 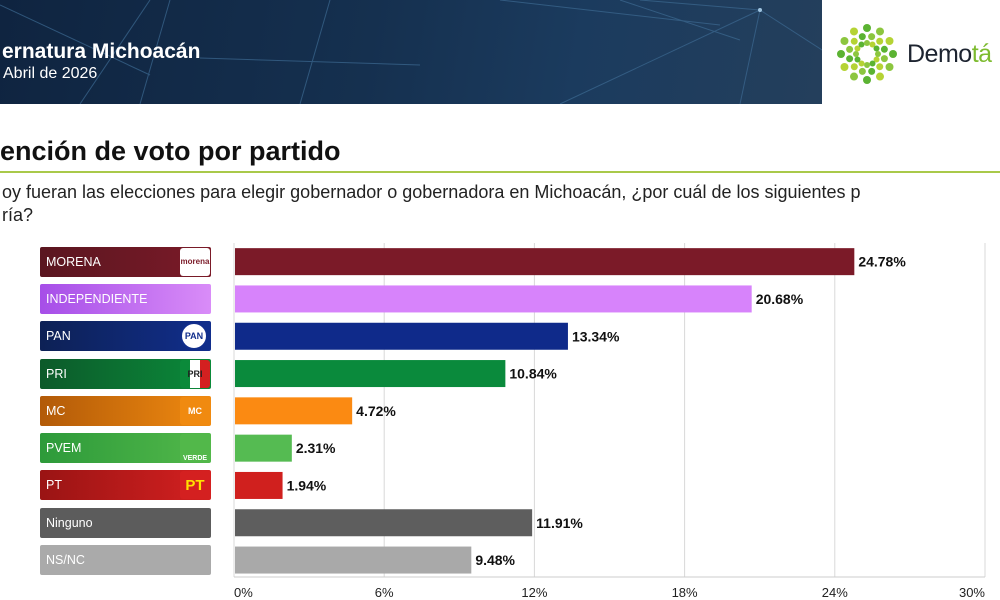 What do you see at coordinates (316, 448) in the screenshot?
I see `bar-value-label: 2.31%` at bounding box center [316, 448].